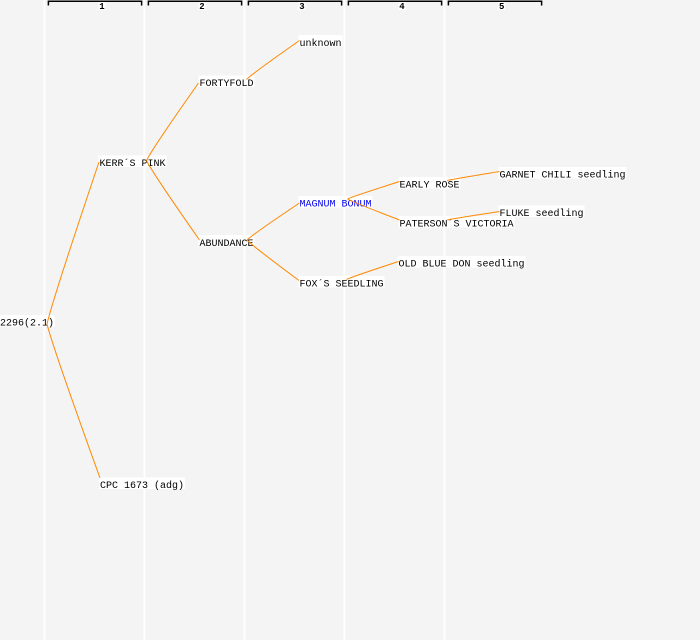 This screenshot has height=640, width=700. What do you see at coordinates (462, 264) in the screenshot?
I see `svg-text: OLD BLUE DON seedling` at bounding box center [462, 264].